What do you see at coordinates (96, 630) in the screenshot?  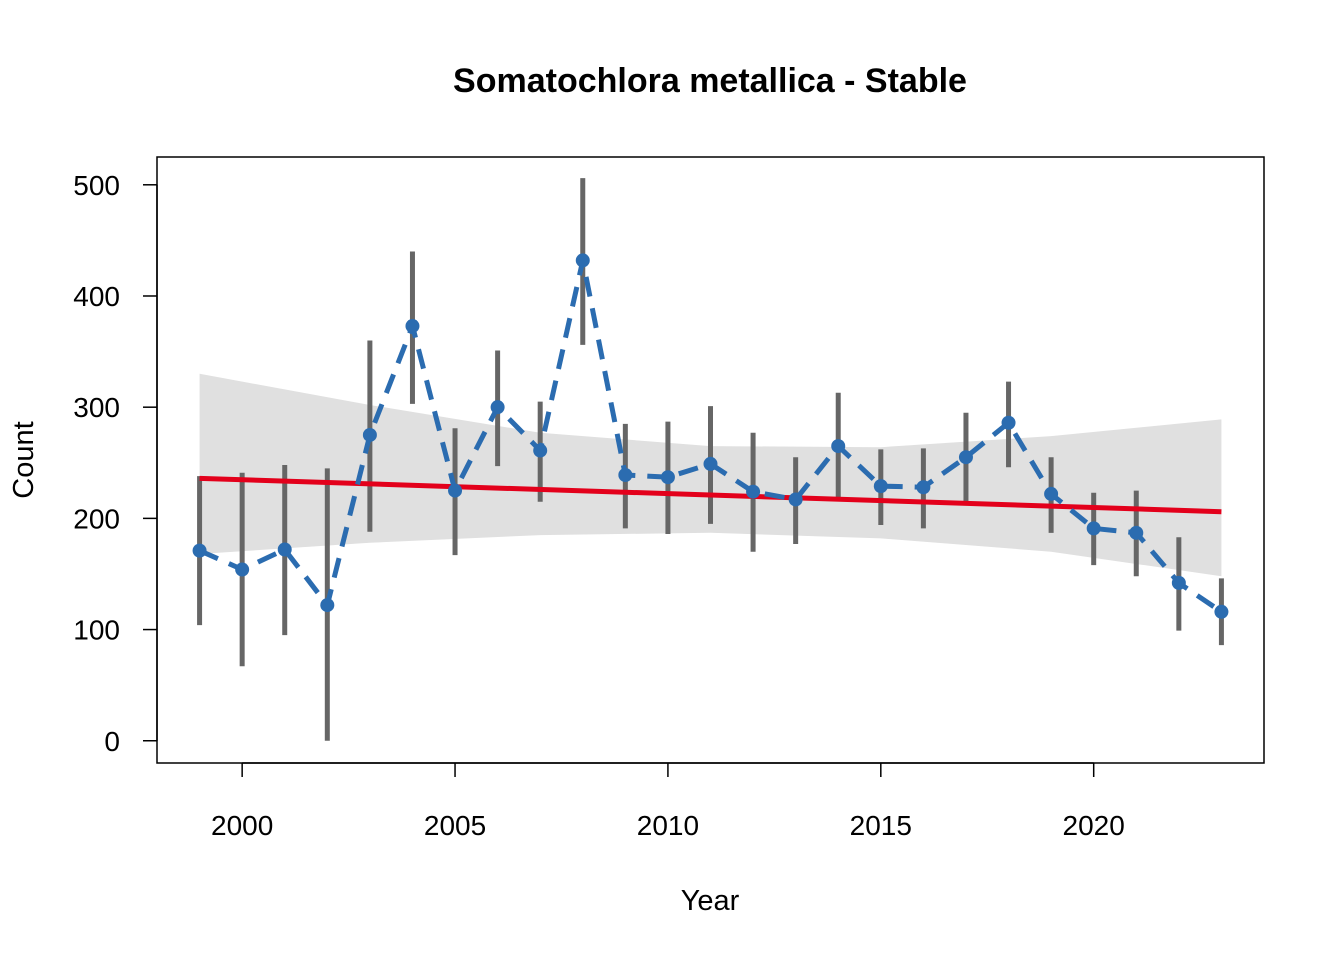 I see `y-tick-label: 100` at bounding box center [96, 630].